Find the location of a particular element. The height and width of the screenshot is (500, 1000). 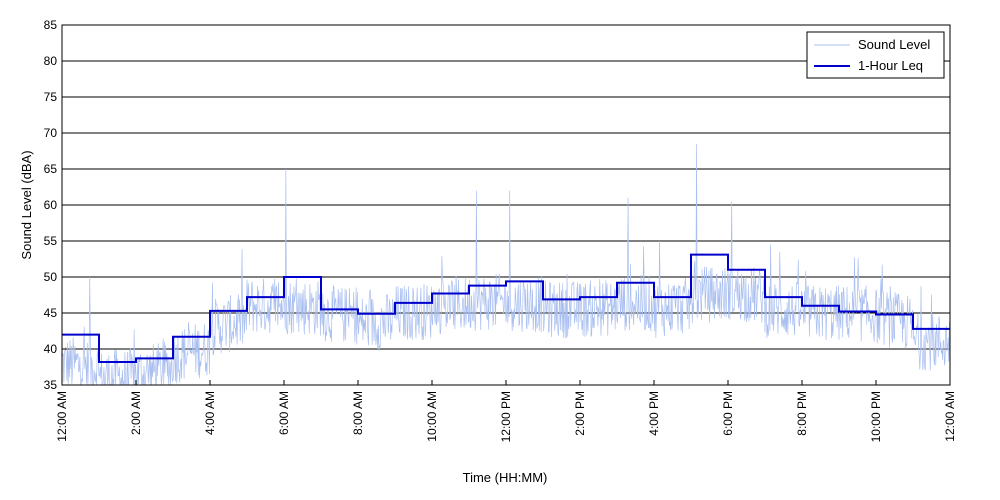

x-tick-label: 4:00 AM is located at coordinates (210, 413).